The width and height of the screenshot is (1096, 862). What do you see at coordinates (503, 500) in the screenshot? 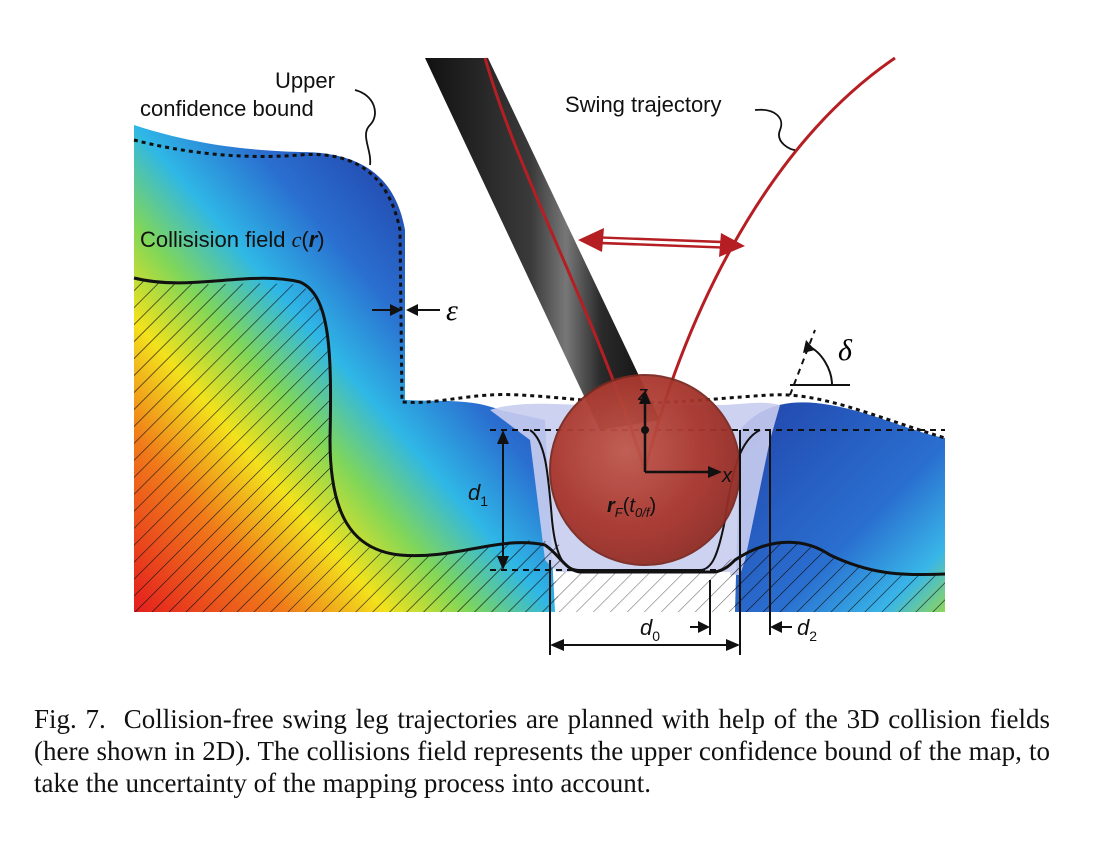
I see `d1-dimension` at bounding box center [503, 500].